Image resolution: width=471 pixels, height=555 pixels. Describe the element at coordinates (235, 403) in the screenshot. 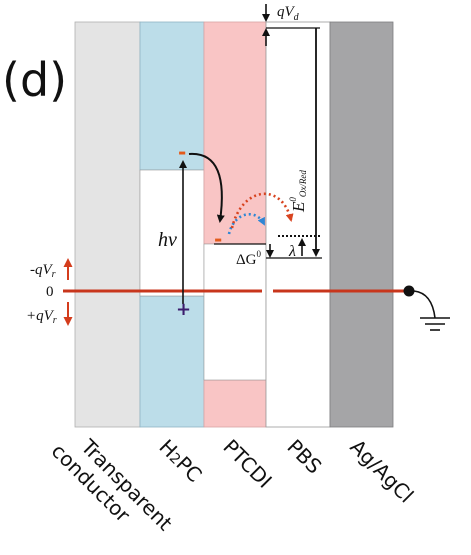

I see `ptcdi-homo-block` at that location.